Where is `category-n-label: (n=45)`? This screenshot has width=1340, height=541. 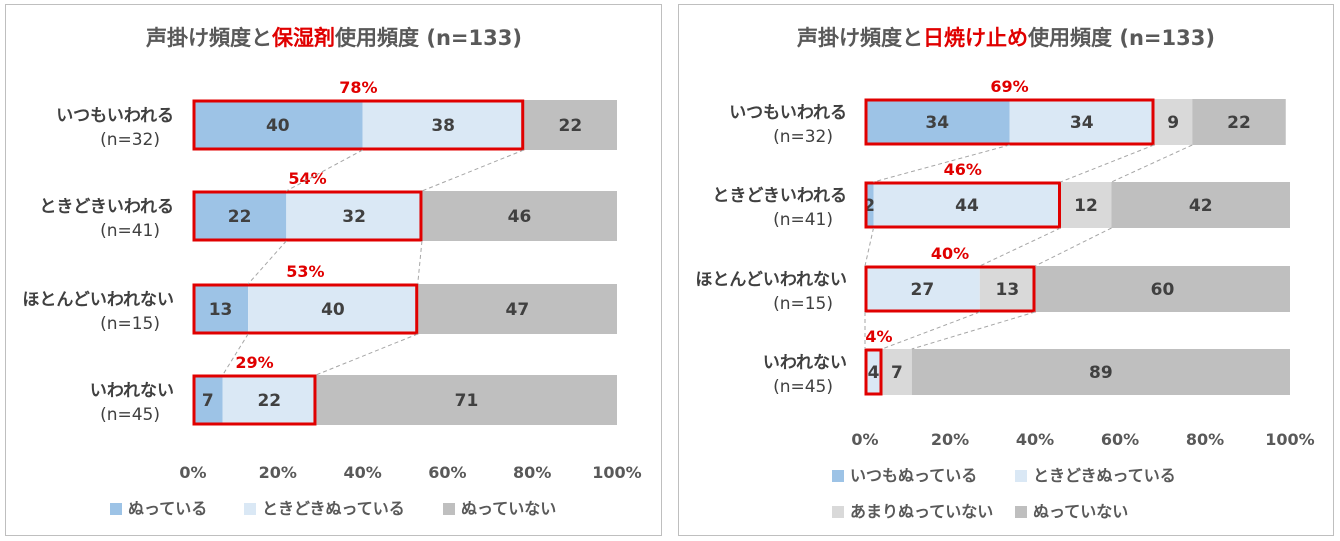 category-n-label: (n=45) is located at coordinates (803, 387).